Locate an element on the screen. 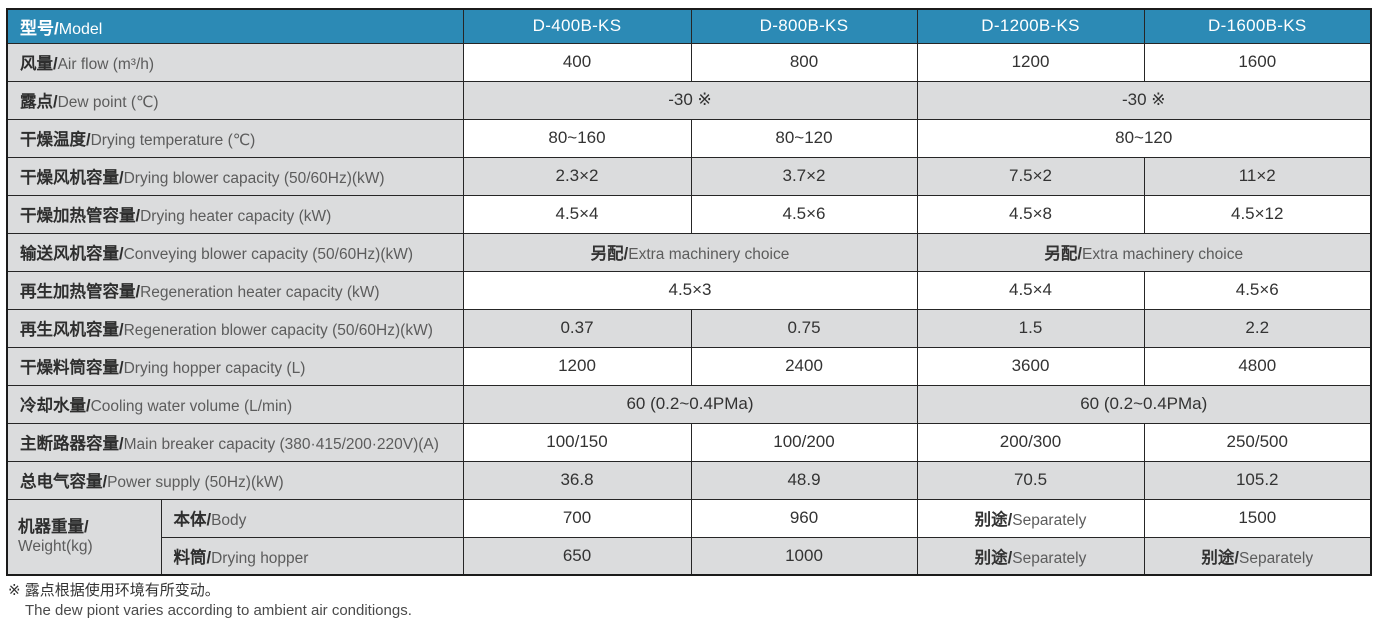  header-label-zh: 型号/ is located at coordinates (39, 28).